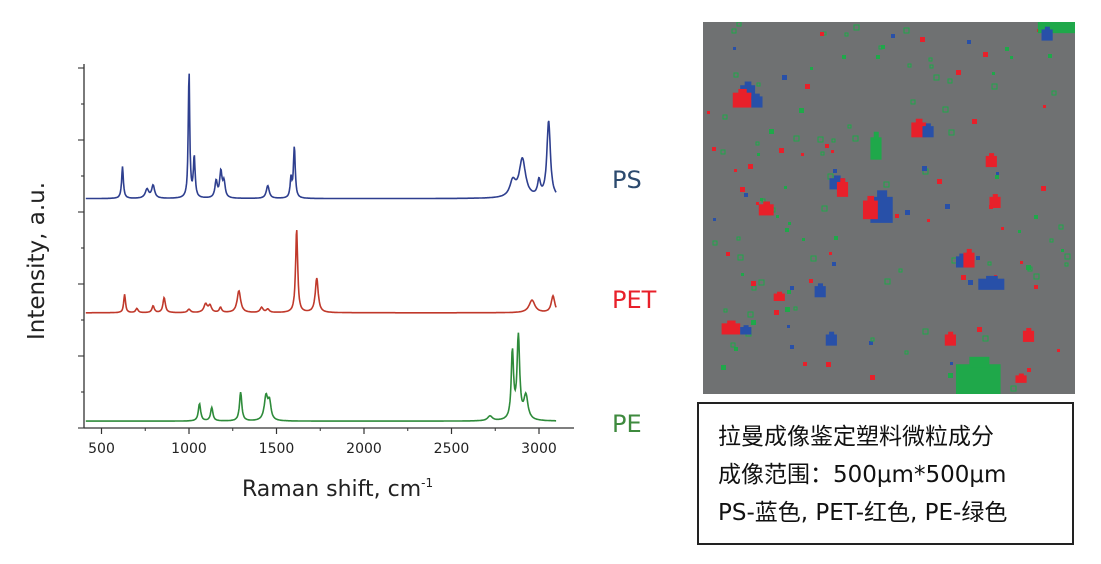 Image resolution: width=1101 pixels, height=564 pixels. Describe the element at coordinates (978, 379) in the screenshot. I see `particle-pe` at that location.